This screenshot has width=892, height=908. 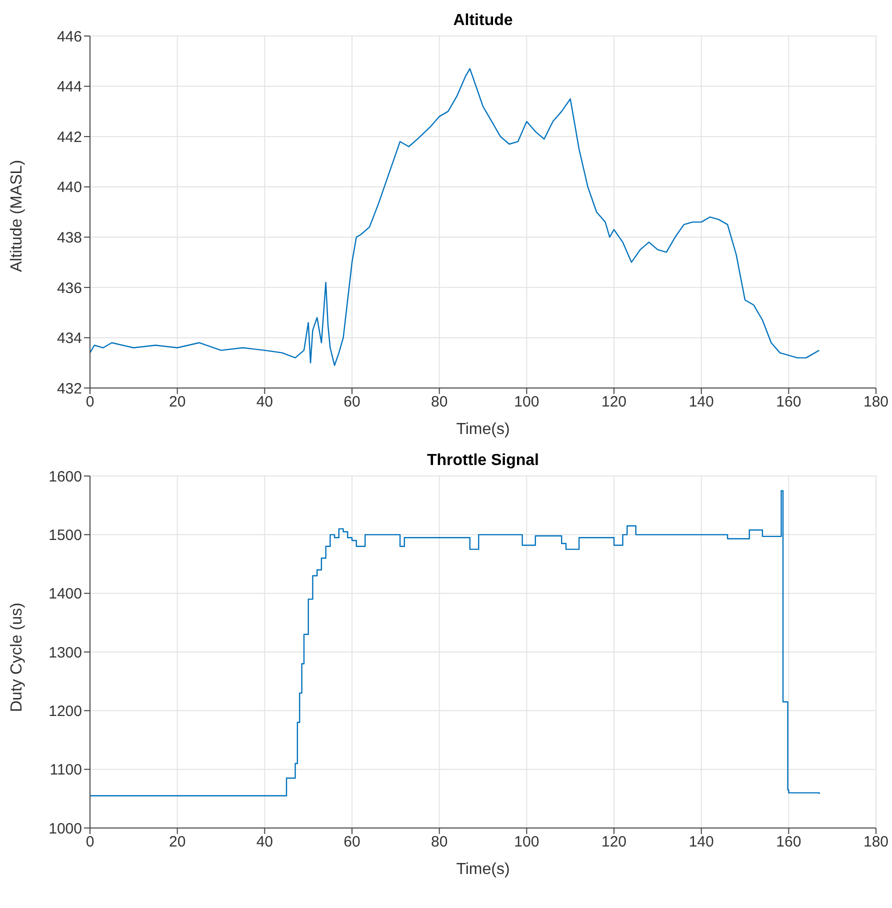 I want to click on y-tick-label: 436, so click(x=69, y=288).